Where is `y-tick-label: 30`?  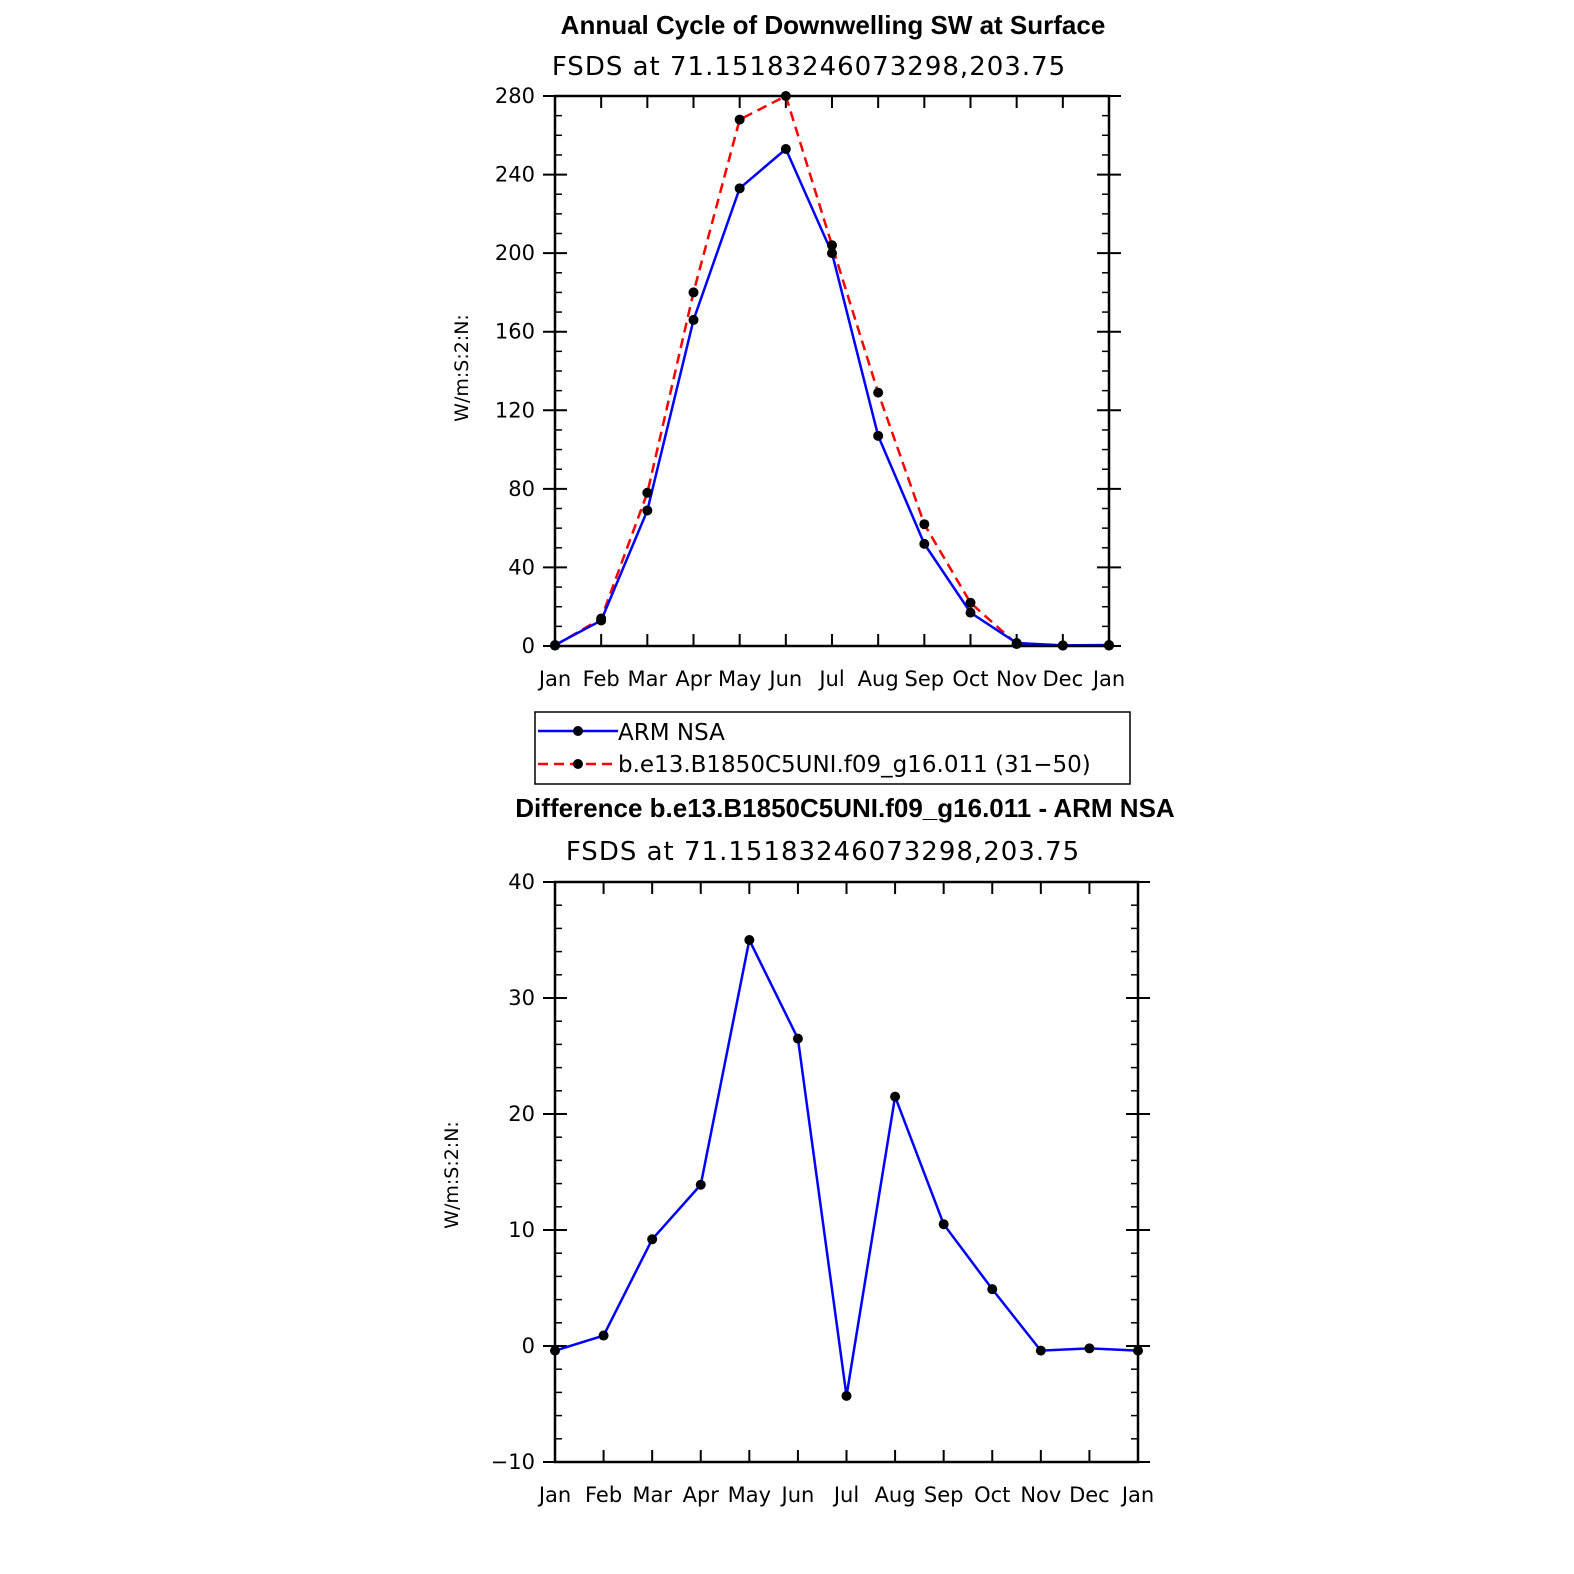 y-tick-label: 30 is located at coordinates (521, 998).